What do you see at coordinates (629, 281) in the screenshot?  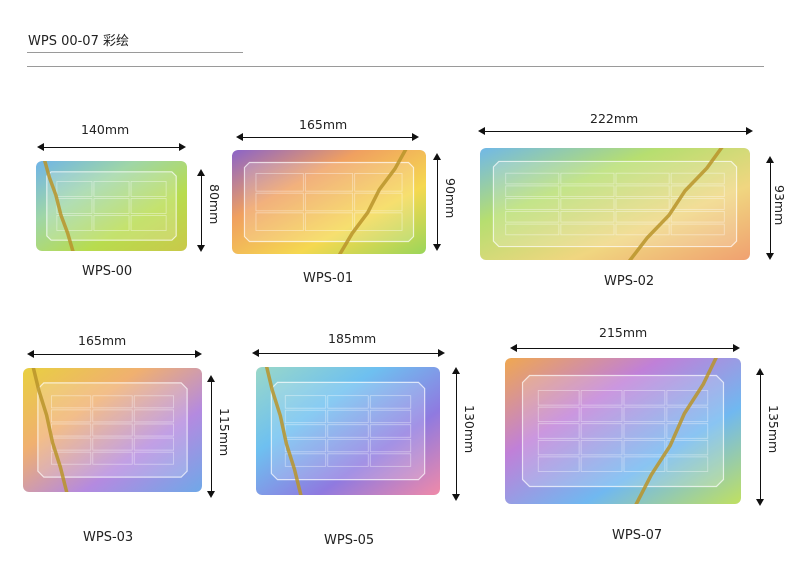 I see `model-label: WPS-02` at bounding box center [629, 281].